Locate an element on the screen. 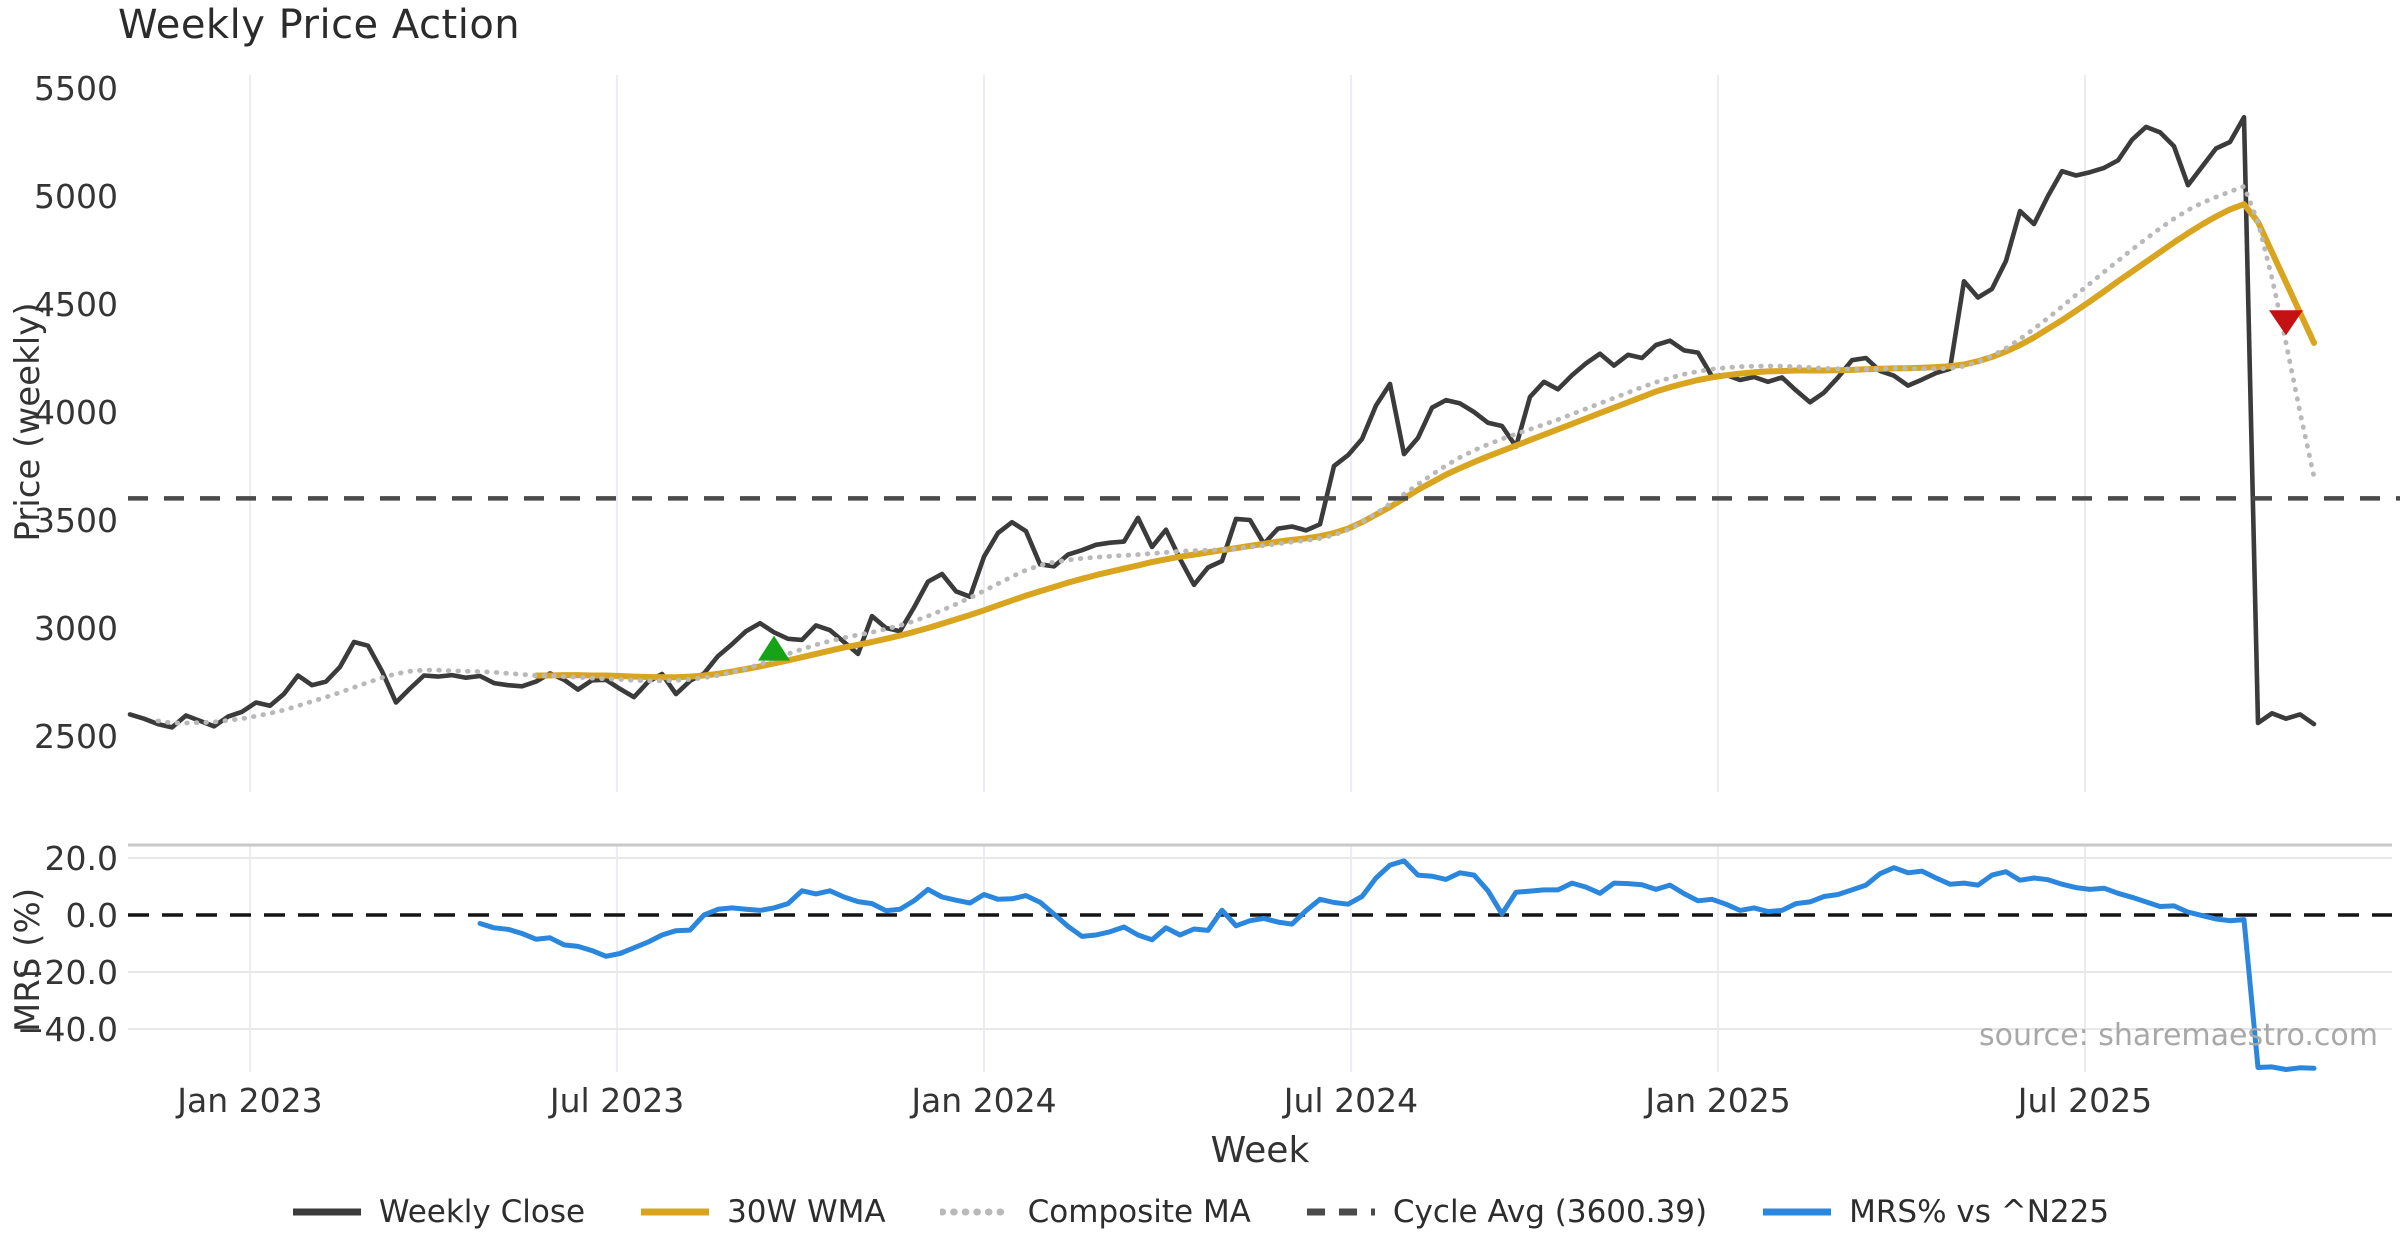  legend-item: Composite MA is located at coordinates (1095, 1212).